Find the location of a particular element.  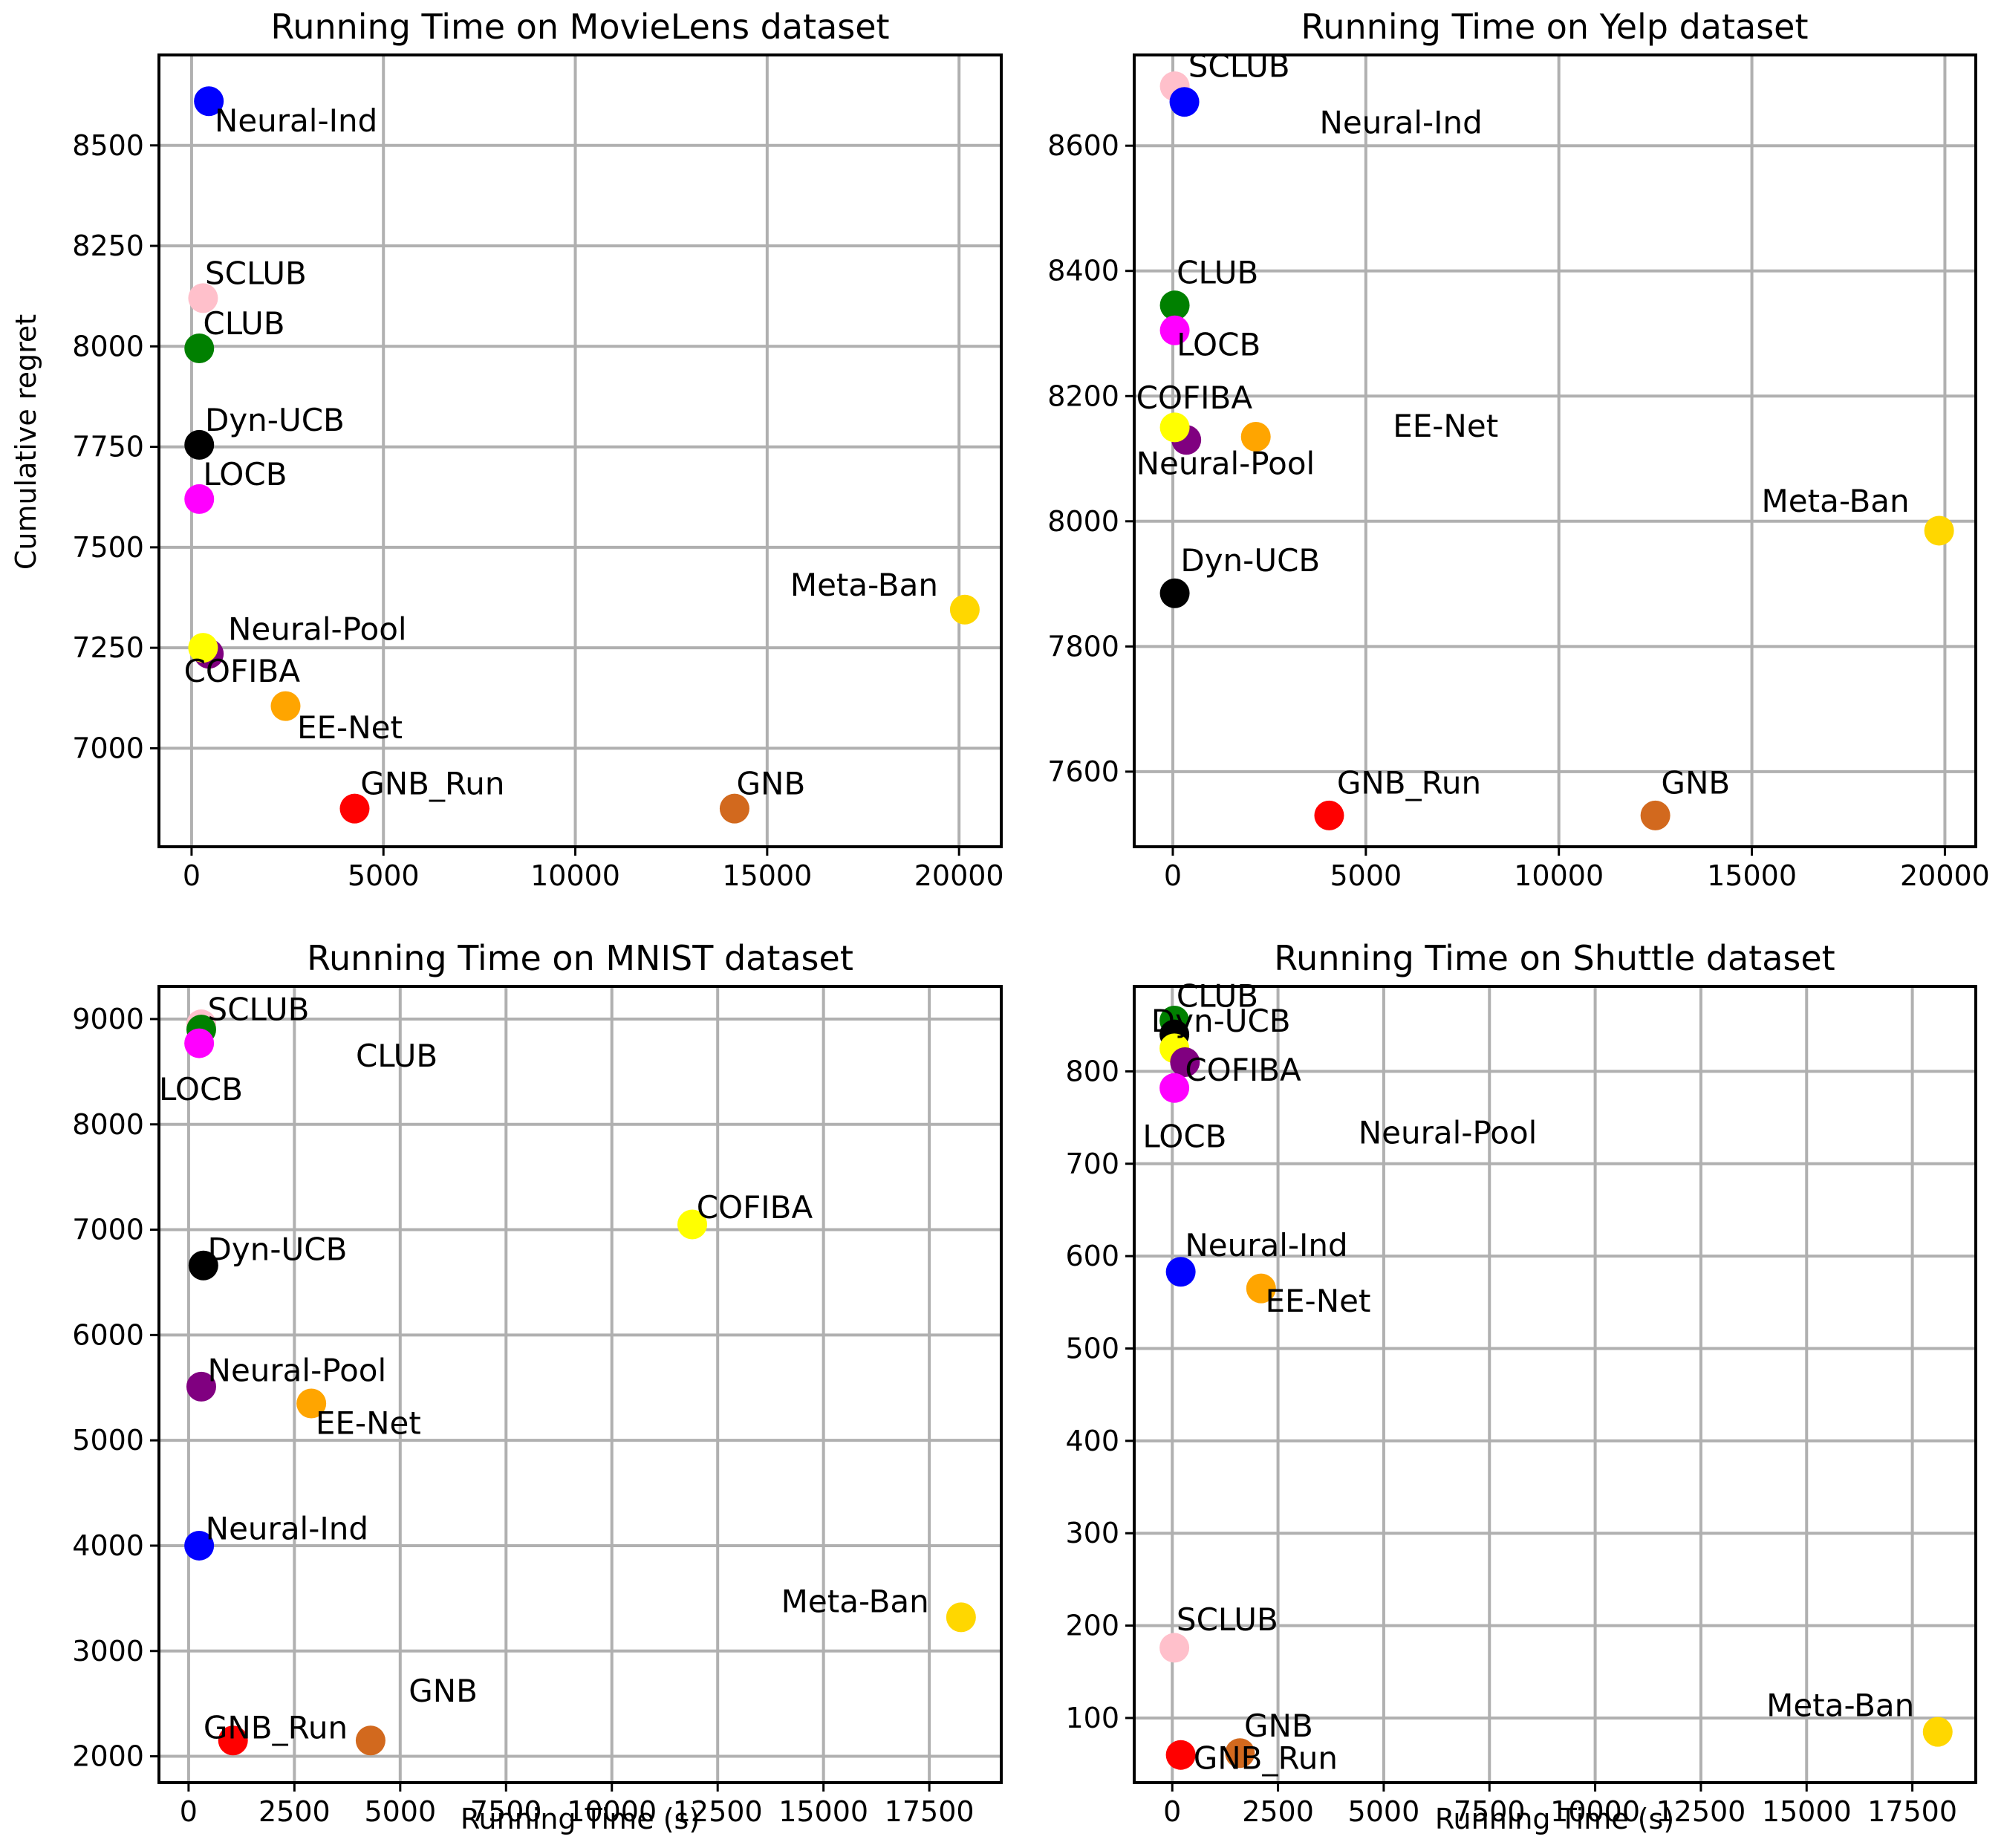

chart-title: Running Time on Yelp dataset is located at coordinates (1554, 27).